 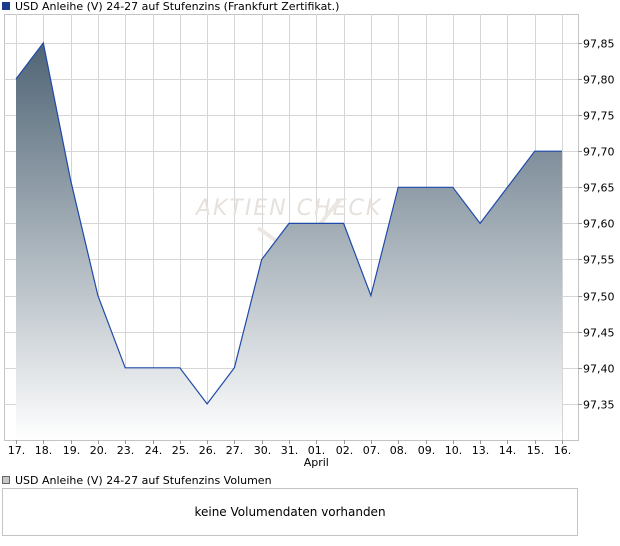 What do you see at coordinates (563, 450) in the screenshot?
I see `x-tick-label: 16.` at bounding box center [563, 450].